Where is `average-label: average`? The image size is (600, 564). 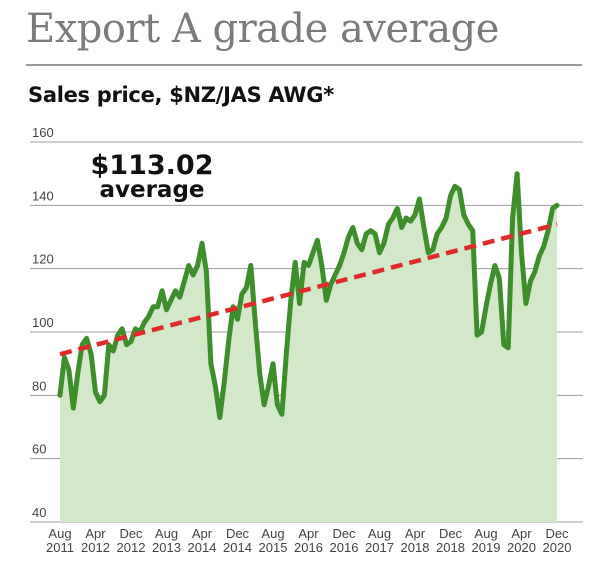 average-label: average is located at coordinates (151, 190).